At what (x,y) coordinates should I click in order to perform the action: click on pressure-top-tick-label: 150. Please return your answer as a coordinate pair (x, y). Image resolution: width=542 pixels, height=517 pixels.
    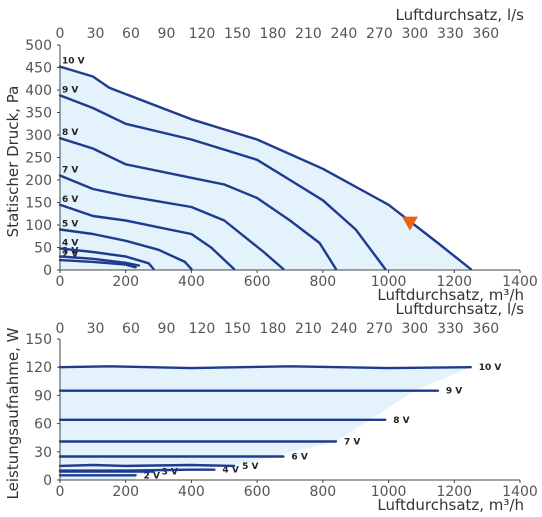
    Looking at the image, I should click on (237, 34).